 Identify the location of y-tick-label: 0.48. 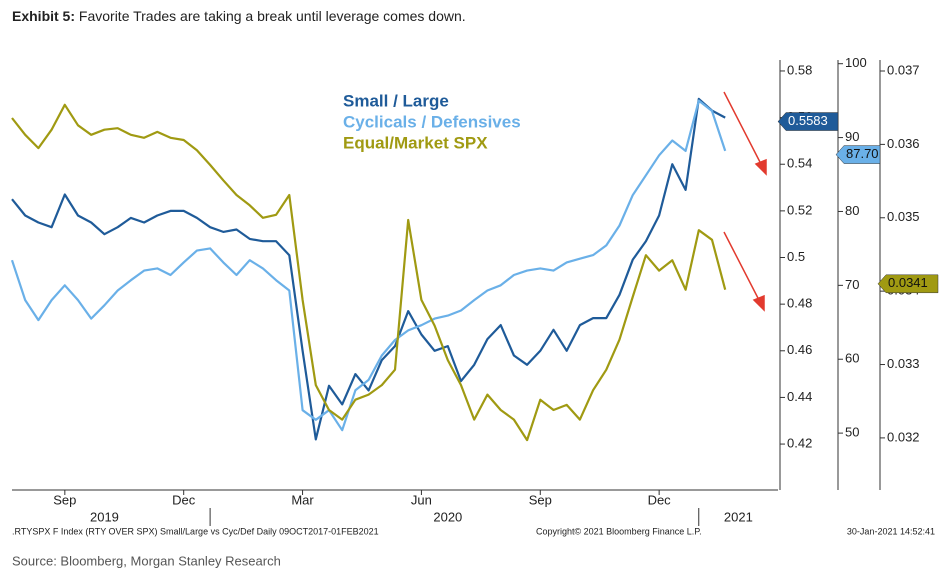
(799, 303).